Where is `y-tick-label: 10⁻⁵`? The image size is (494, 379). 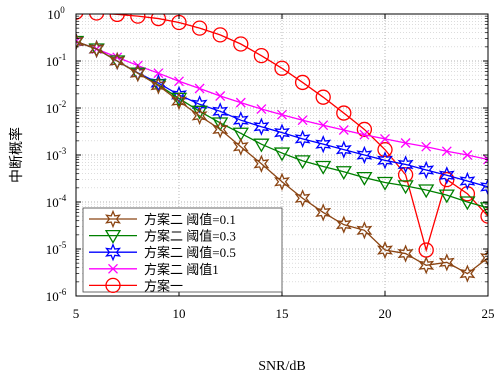
y-tick-label: 10⁻⁵ is located at coordinates (56, 248).